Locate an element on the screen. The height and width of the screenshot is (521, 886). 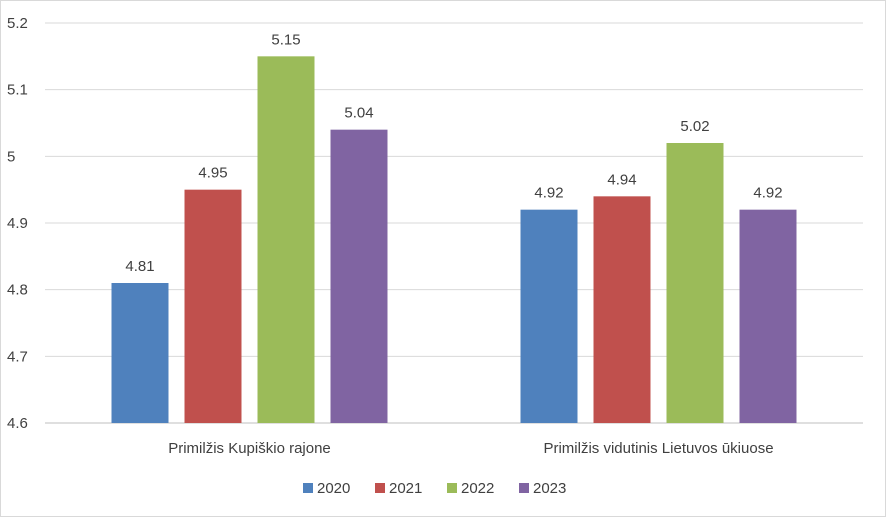
y-tick-label: 5.1 is located at coordinates (17, 90).